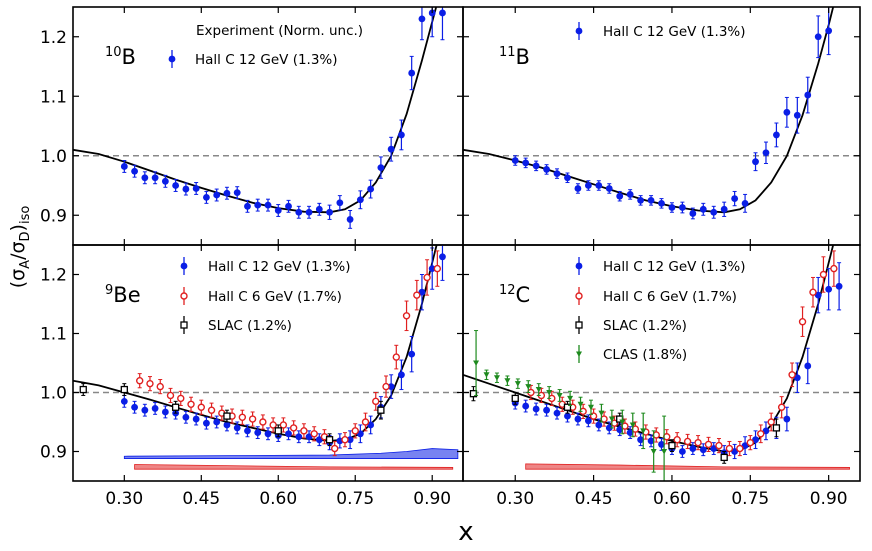 Image resolution: width=872 pixels, height=551 pixels. I want to click on y-tick-label: 0.9, so click(53, 453).